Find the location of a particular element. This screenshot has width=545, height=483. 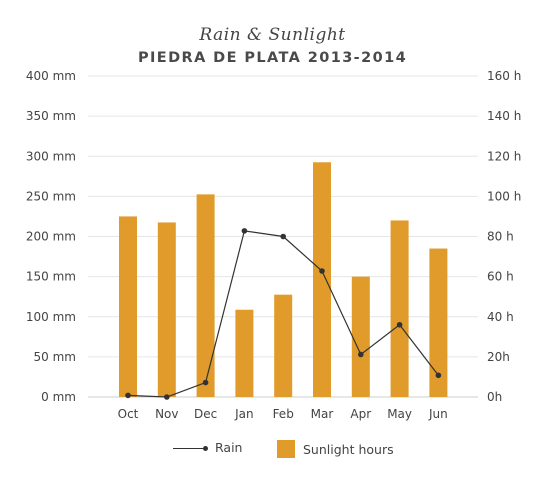

y-right-tick-label: 0h is located at coordinates (494, 397).